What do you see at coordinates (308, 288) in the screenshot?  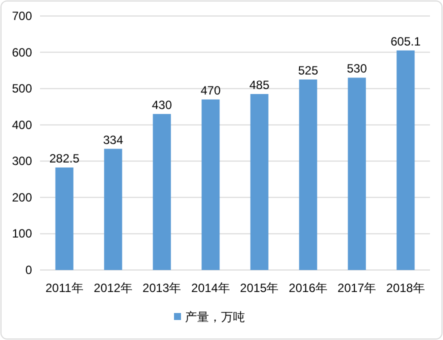 I see `x-tick-label: 2016年` at bounding box center [308, 288].